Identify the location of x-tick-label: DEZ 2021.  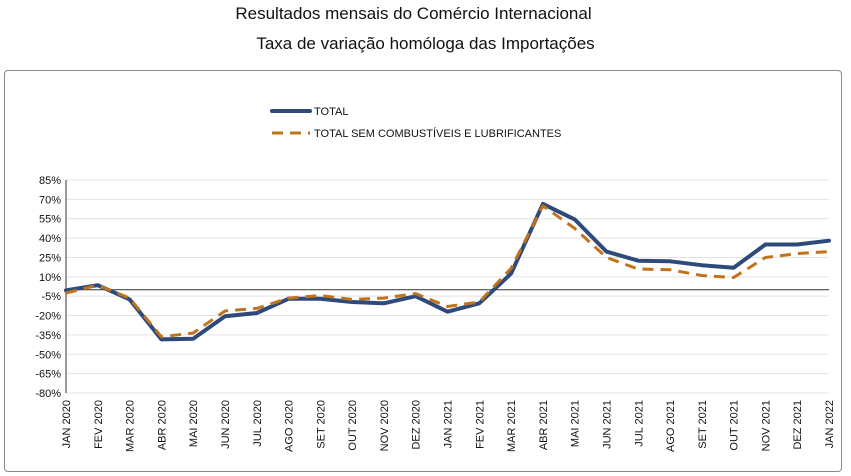
(798, 425).